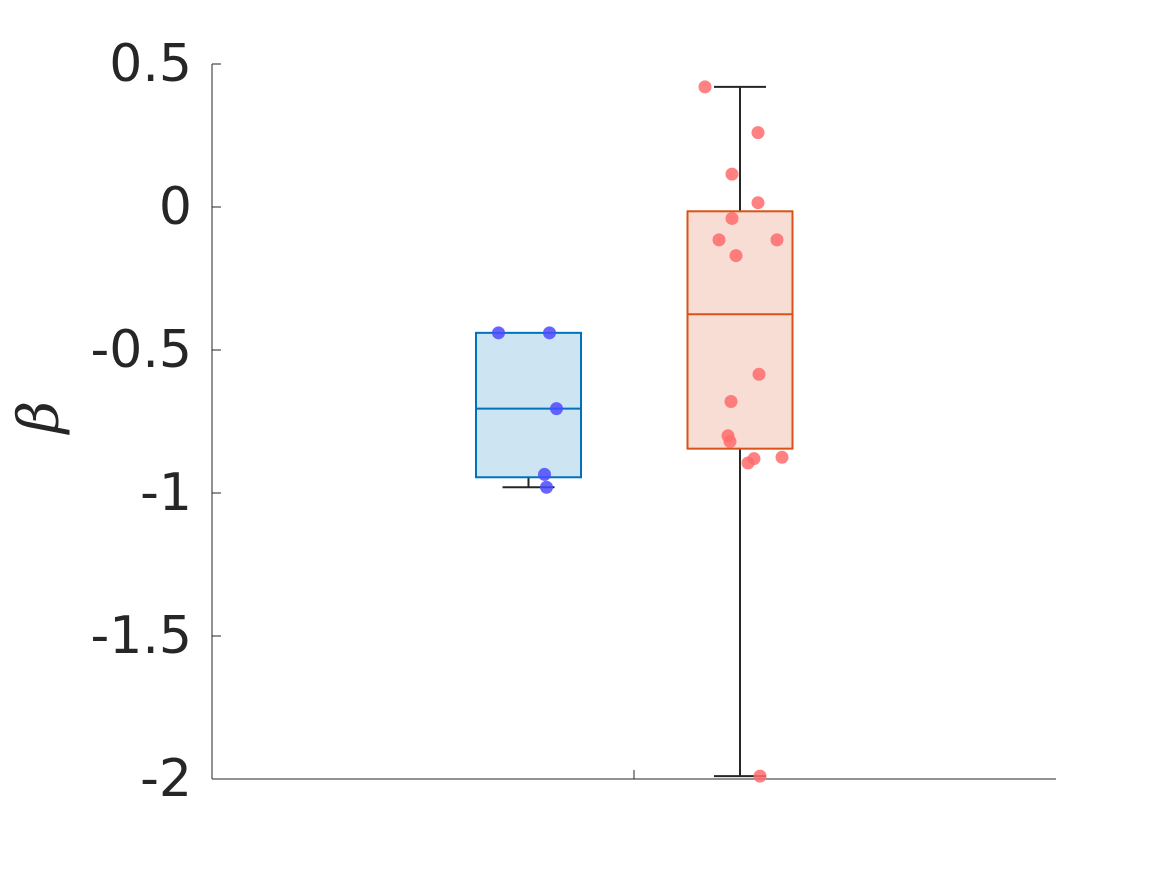 The image size is (1167, 875). I want to click on y-tick-label: -1.5, so click(141, 636).